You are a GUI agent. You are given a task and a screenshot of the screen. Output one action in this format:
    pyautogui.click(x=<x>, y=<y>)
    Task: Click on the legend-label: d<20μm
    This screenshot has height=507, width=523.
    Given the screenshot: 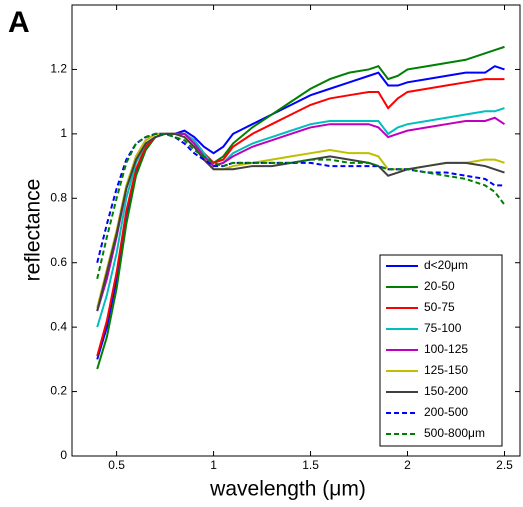 What is the action you would take?
    pyautogui.click(x=446, y=265)
    